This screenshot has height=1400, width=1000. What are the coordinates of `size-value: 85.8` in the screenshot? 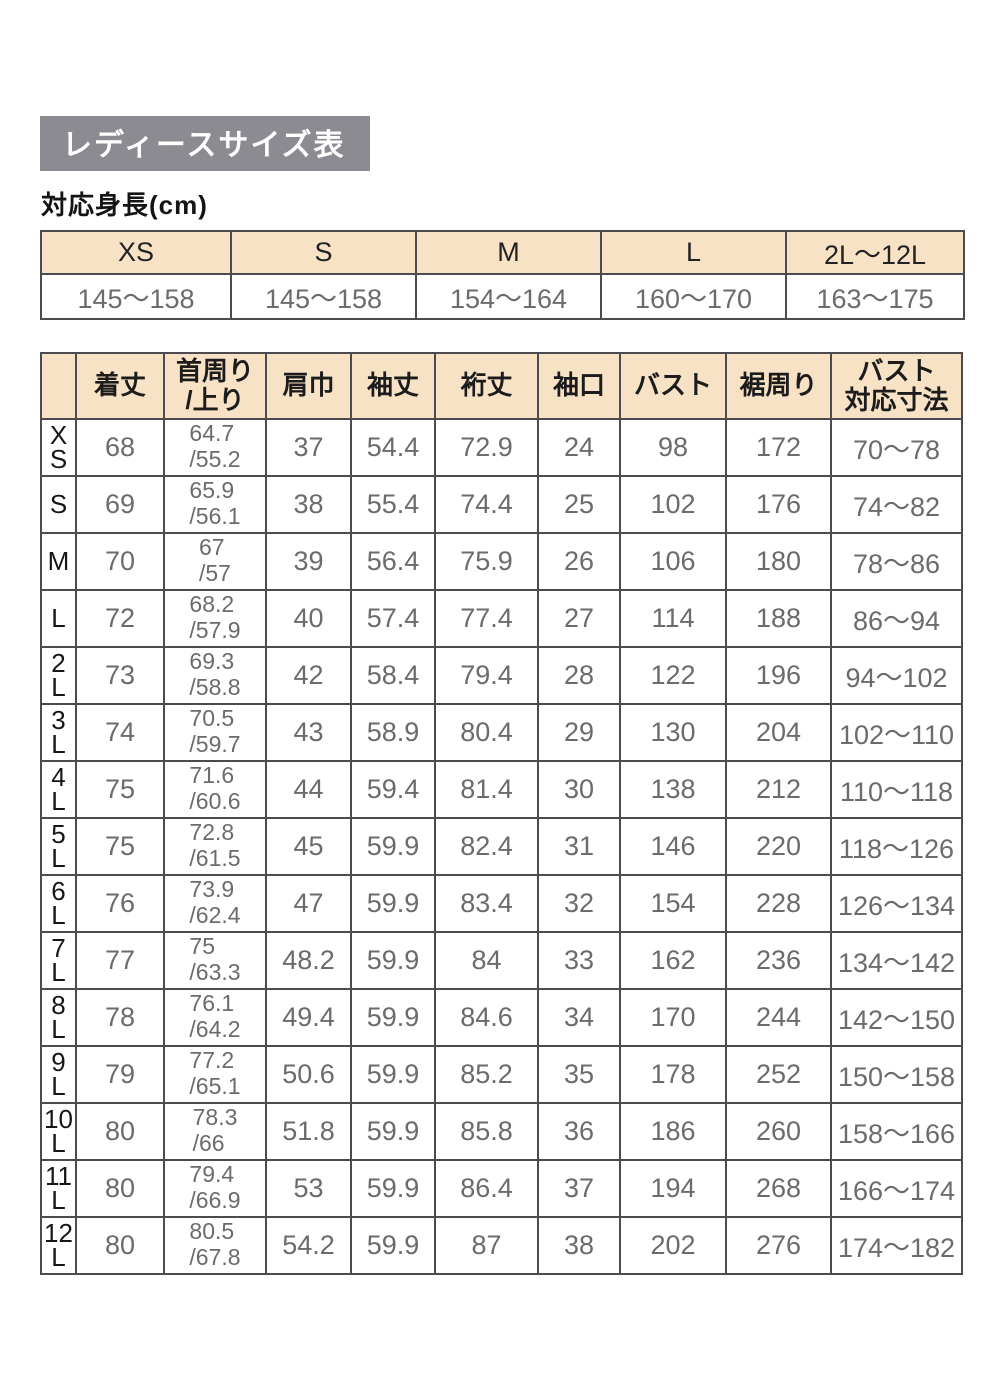 It's located at (486, 1131).